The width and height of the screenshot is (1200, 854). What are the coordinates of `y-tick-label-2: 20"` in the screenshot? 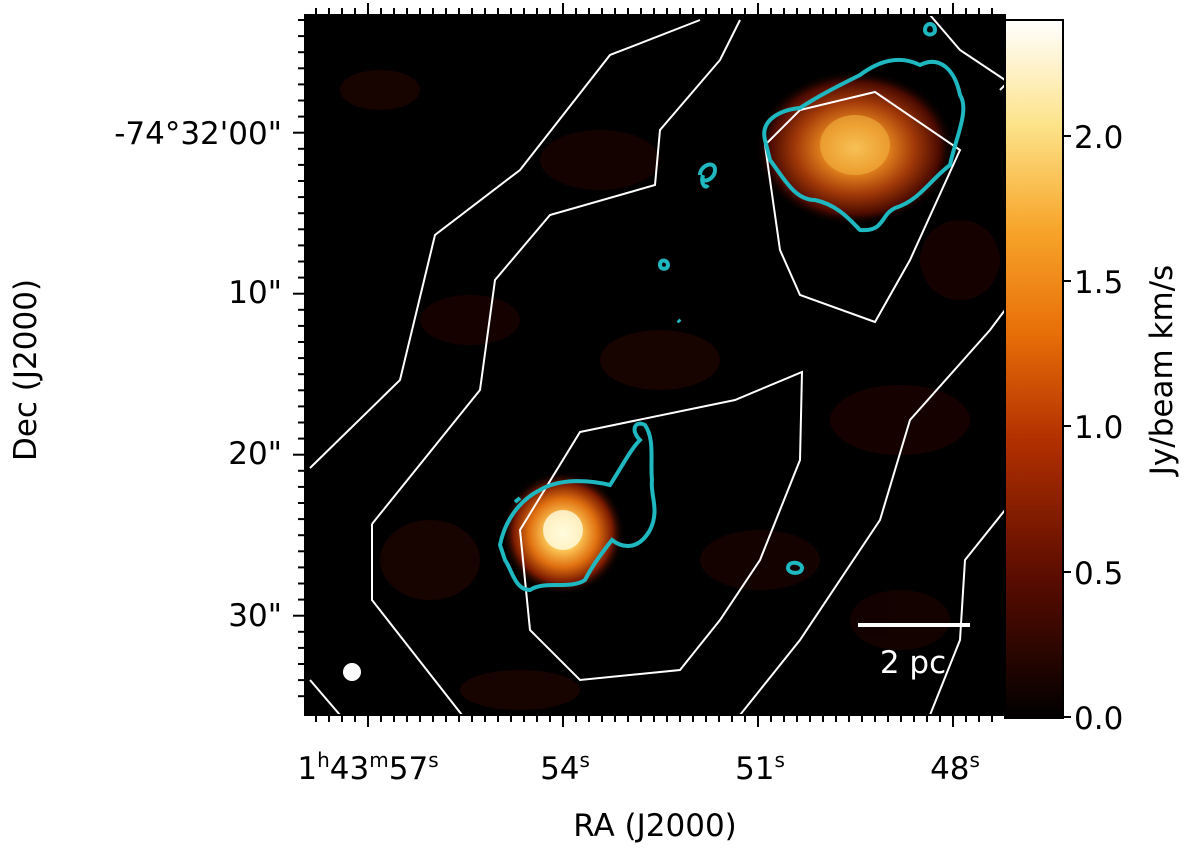 It's located at (255, 454).